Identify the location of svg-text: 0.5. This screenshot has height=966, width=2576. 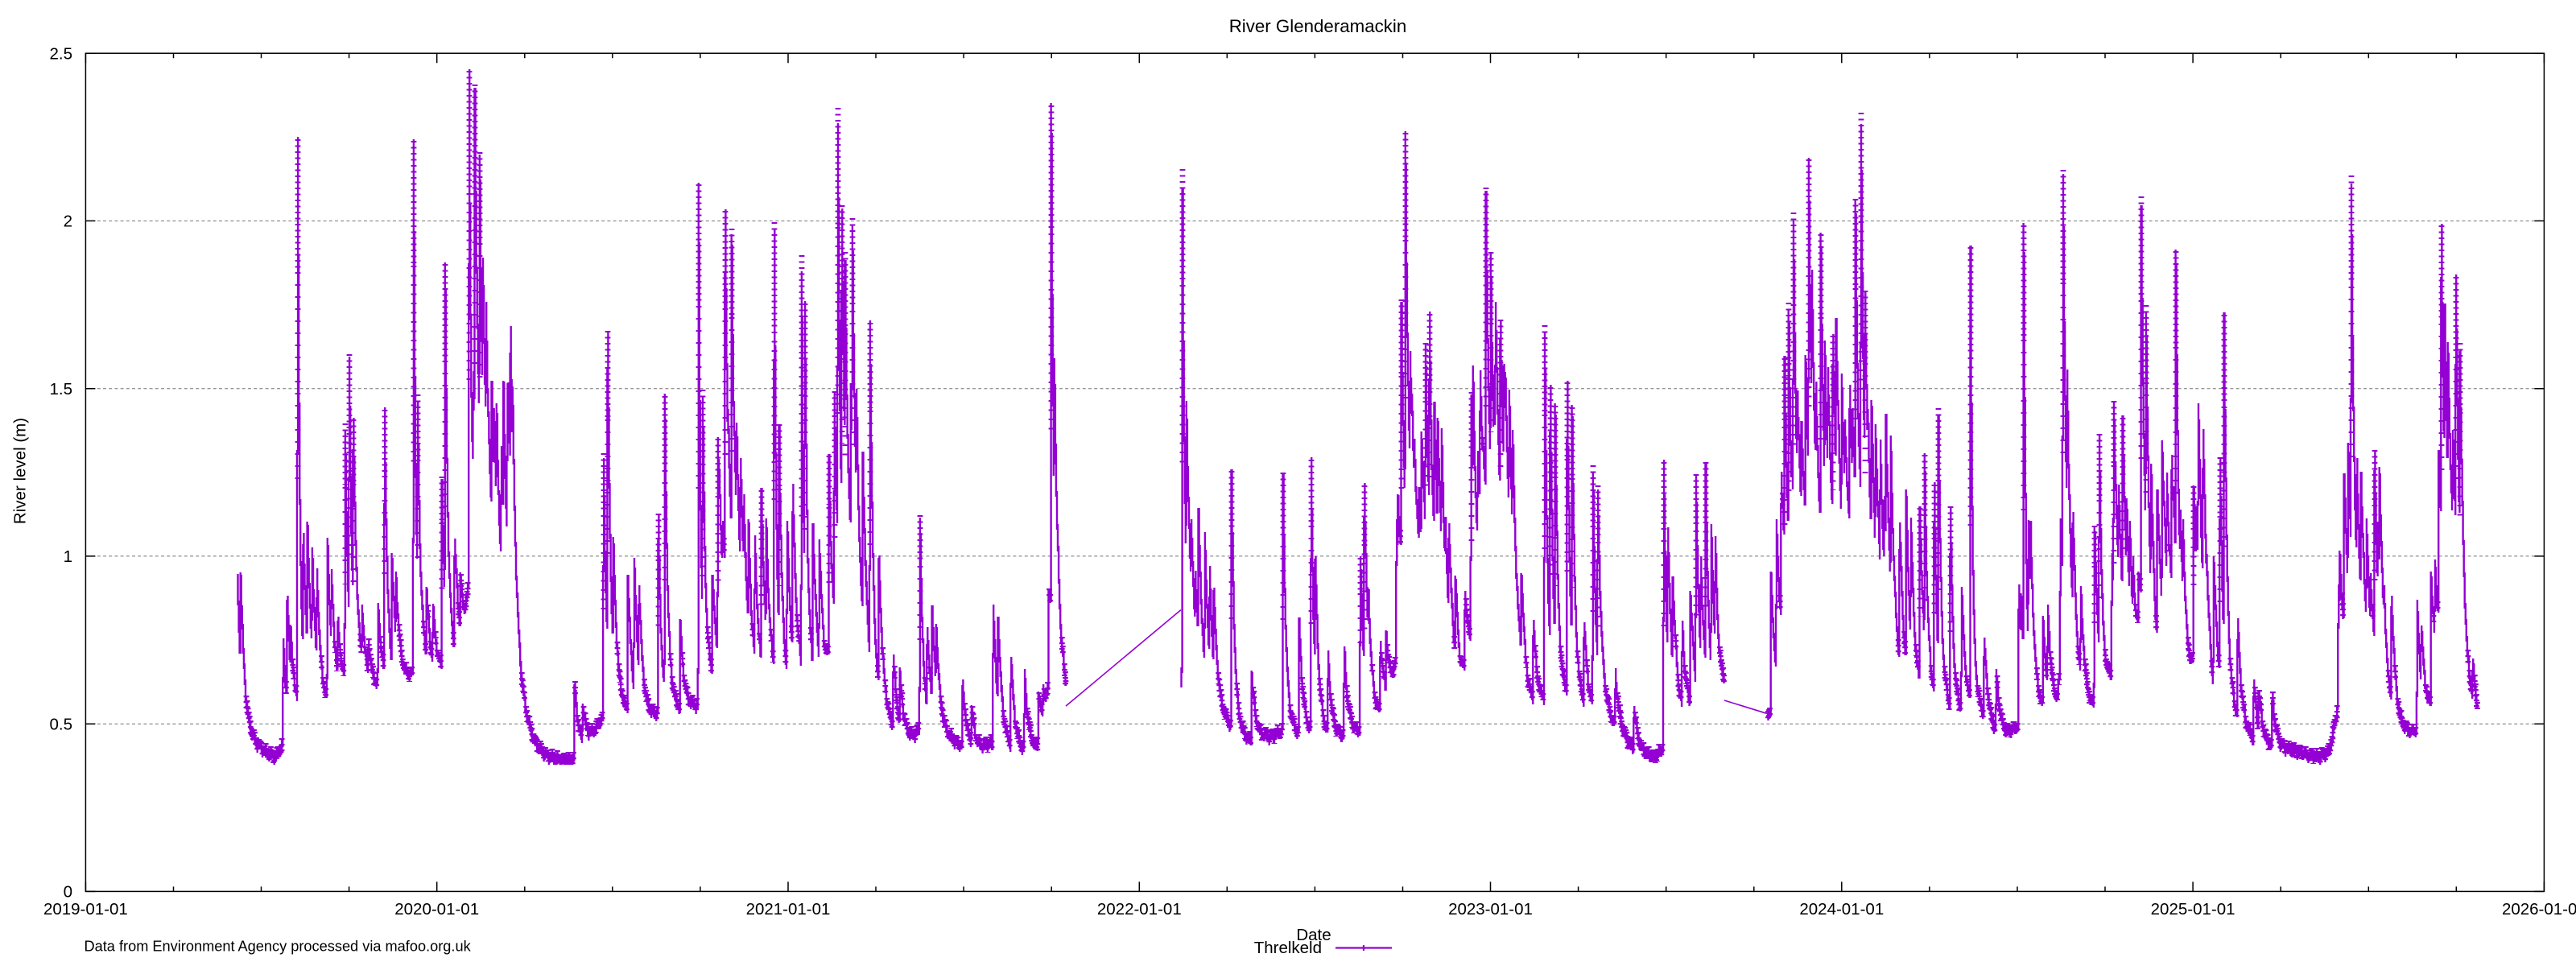
(61, 725).